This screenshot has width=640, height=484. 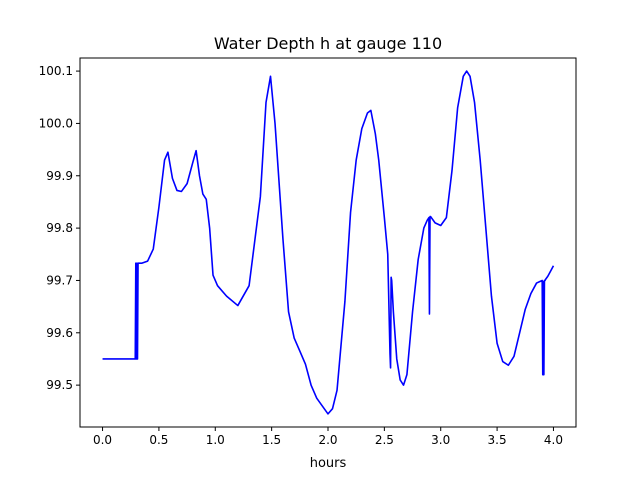 I want to click on y-tick-label: 100.1, so click(x=56, y=71).